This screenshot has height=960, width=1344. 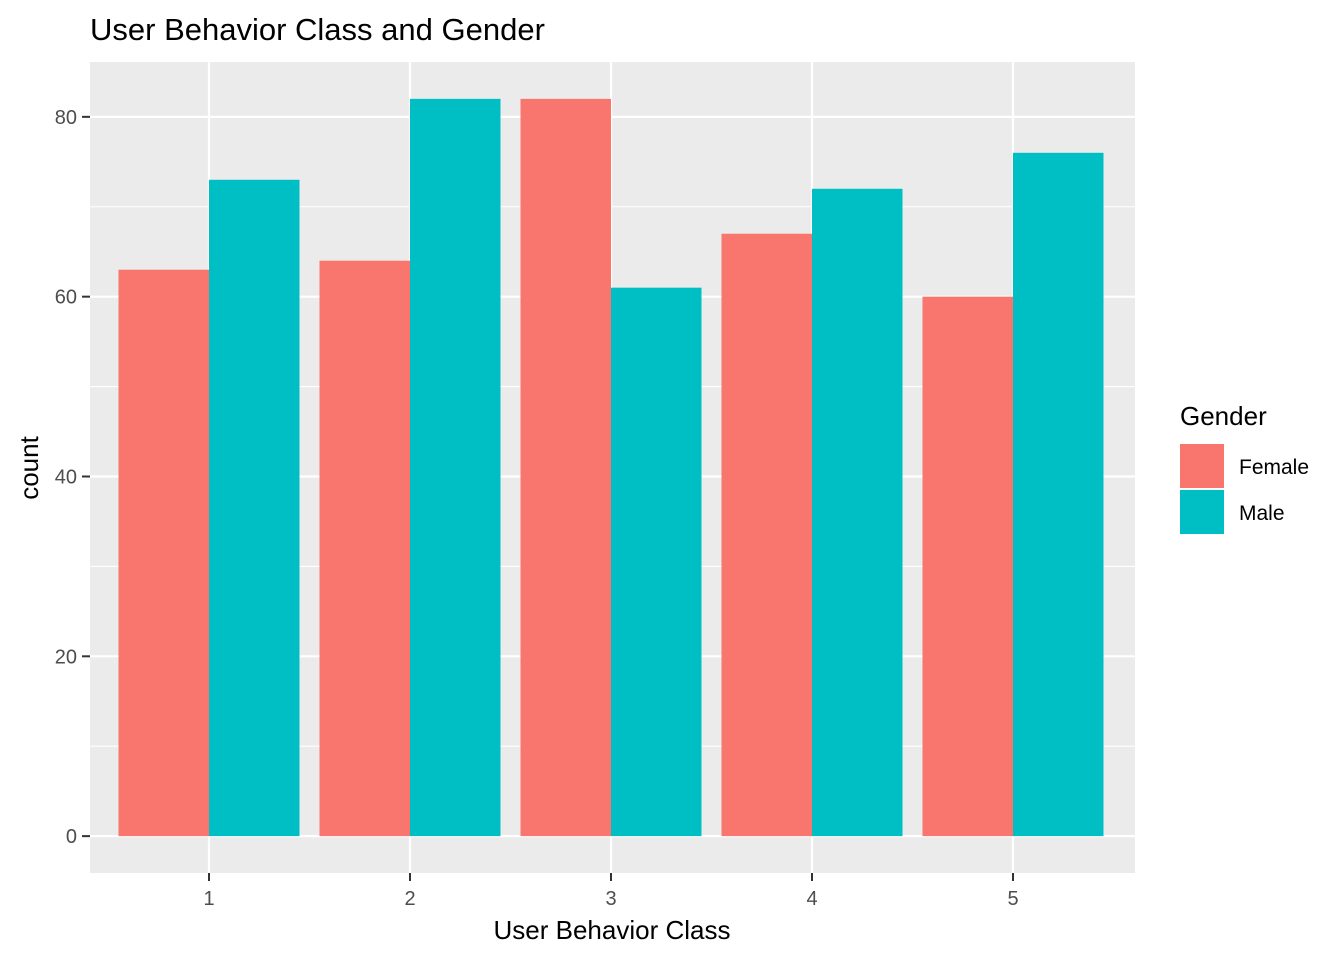 I want to click on y-tick-label: 20, so click(x=66, y=657).